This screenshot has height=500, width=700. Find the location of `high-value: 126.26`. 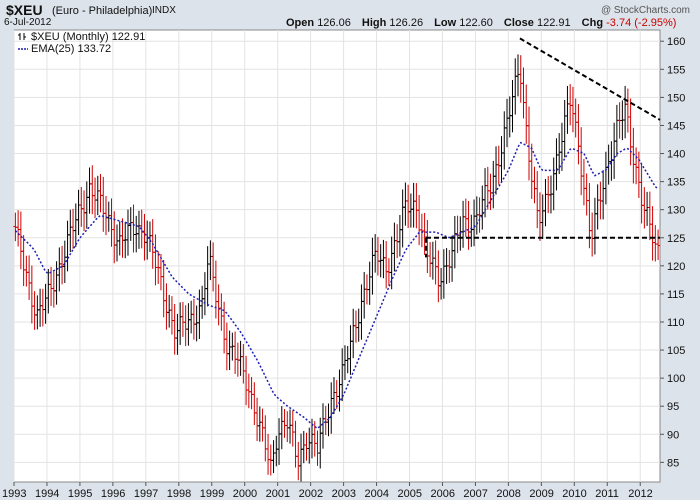

high-value: 126.26 is located at coordinates (406, 23).